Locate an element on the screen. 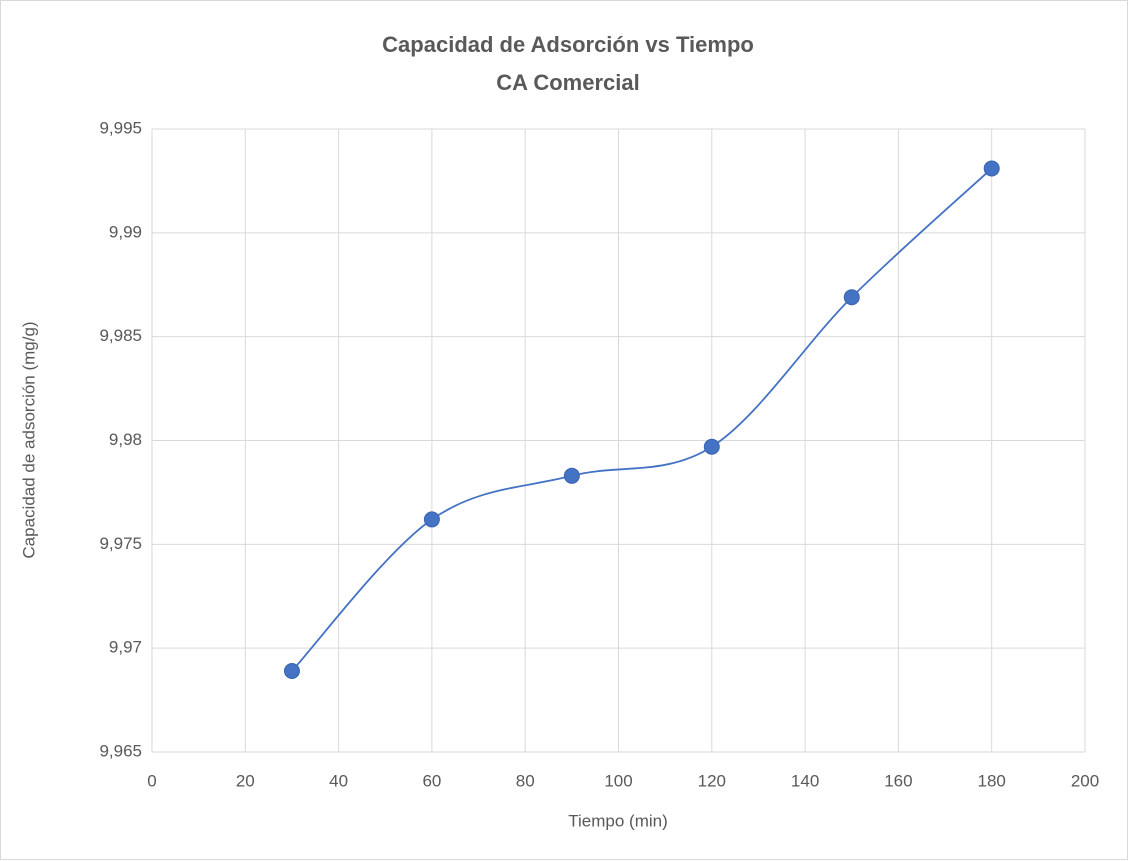 This screenshot has height=861, width=1129. y-tick-label: 9,975 is located at coordinates (120, 543).